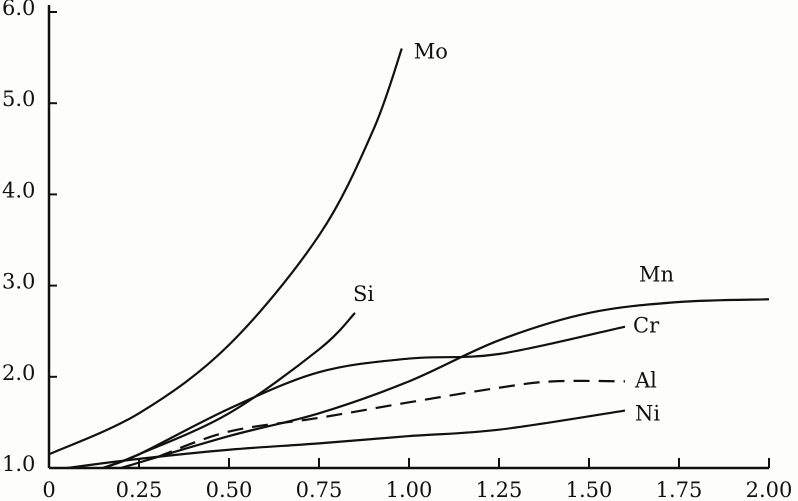  What do you see at coordinates (229, 489) in the screenshot?
I see `x-tick-label: 0.50` at bounding box center [229, 489].